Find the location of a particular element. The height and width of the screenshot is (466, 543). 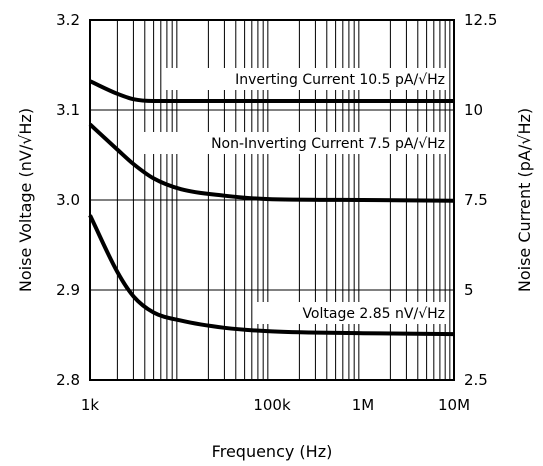

y-left-tick-label: 2.8 is located at coordinates (68, 380).